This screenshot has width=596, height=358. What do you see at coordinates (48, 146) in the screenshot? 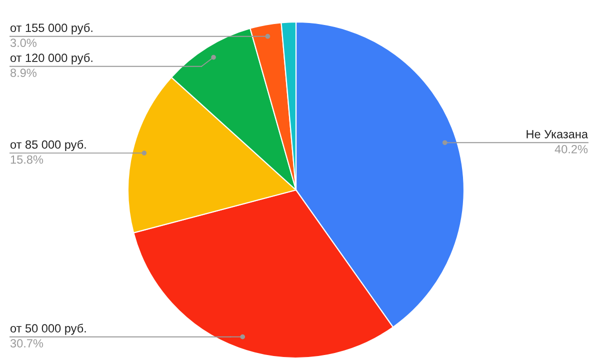
I see `slice-label: от 85 000 руб.` at bounding box center [48, 146].